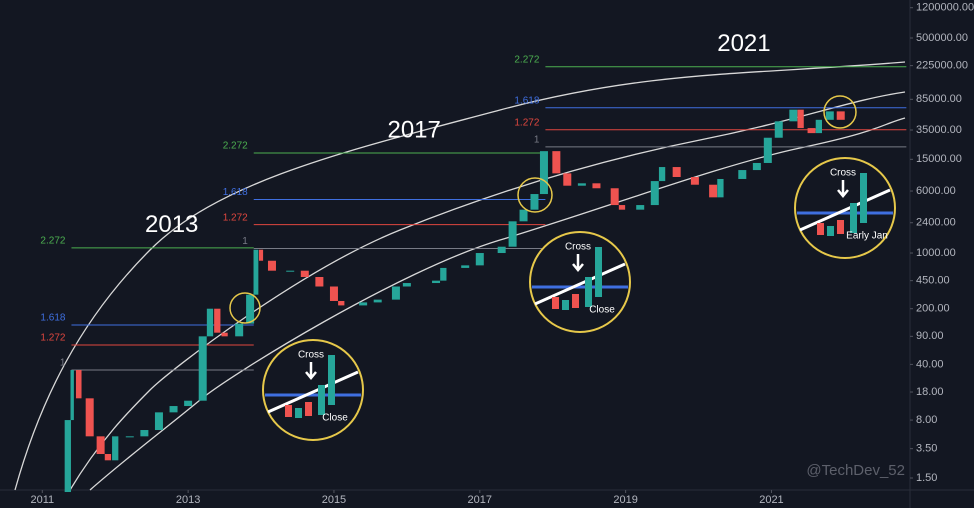  I want to click on y-tick-label: 15000.00, so click(939, 159).